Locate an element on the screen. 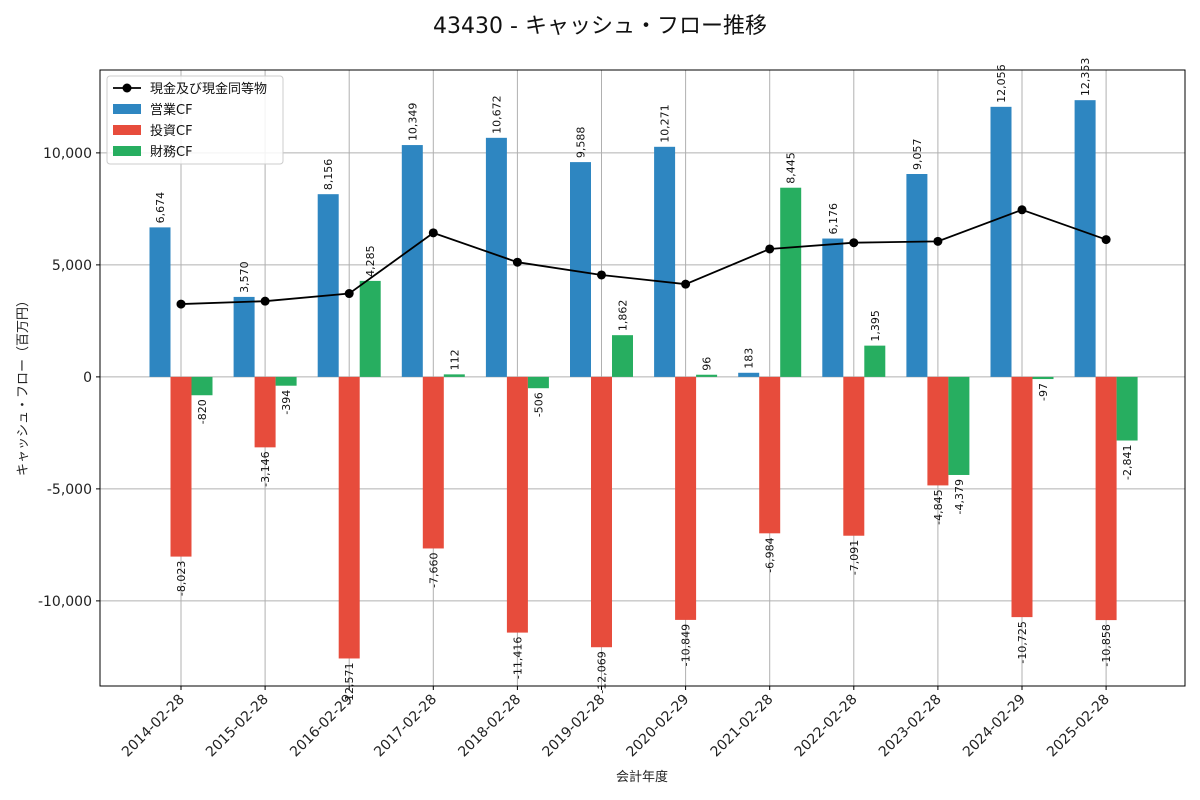 This screenshot has width=1200, height=800. bar-value-label: 6,176 is located at coordinates (833, 219).